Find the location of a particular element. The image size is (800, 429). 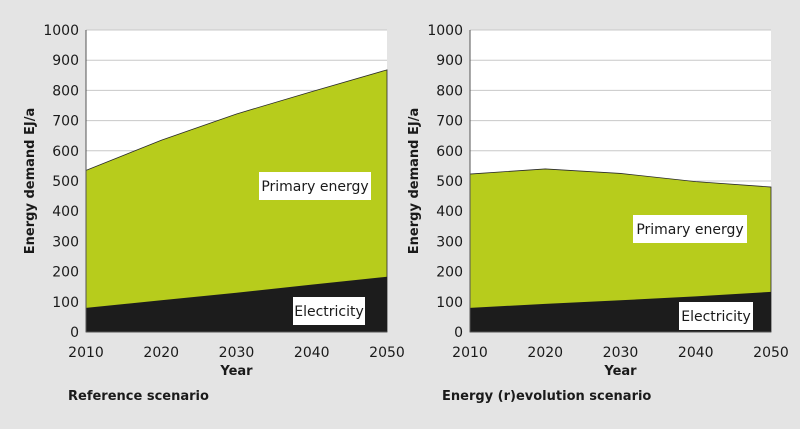

scenario-title: Reference scenario is located at coordinates (138, 396).